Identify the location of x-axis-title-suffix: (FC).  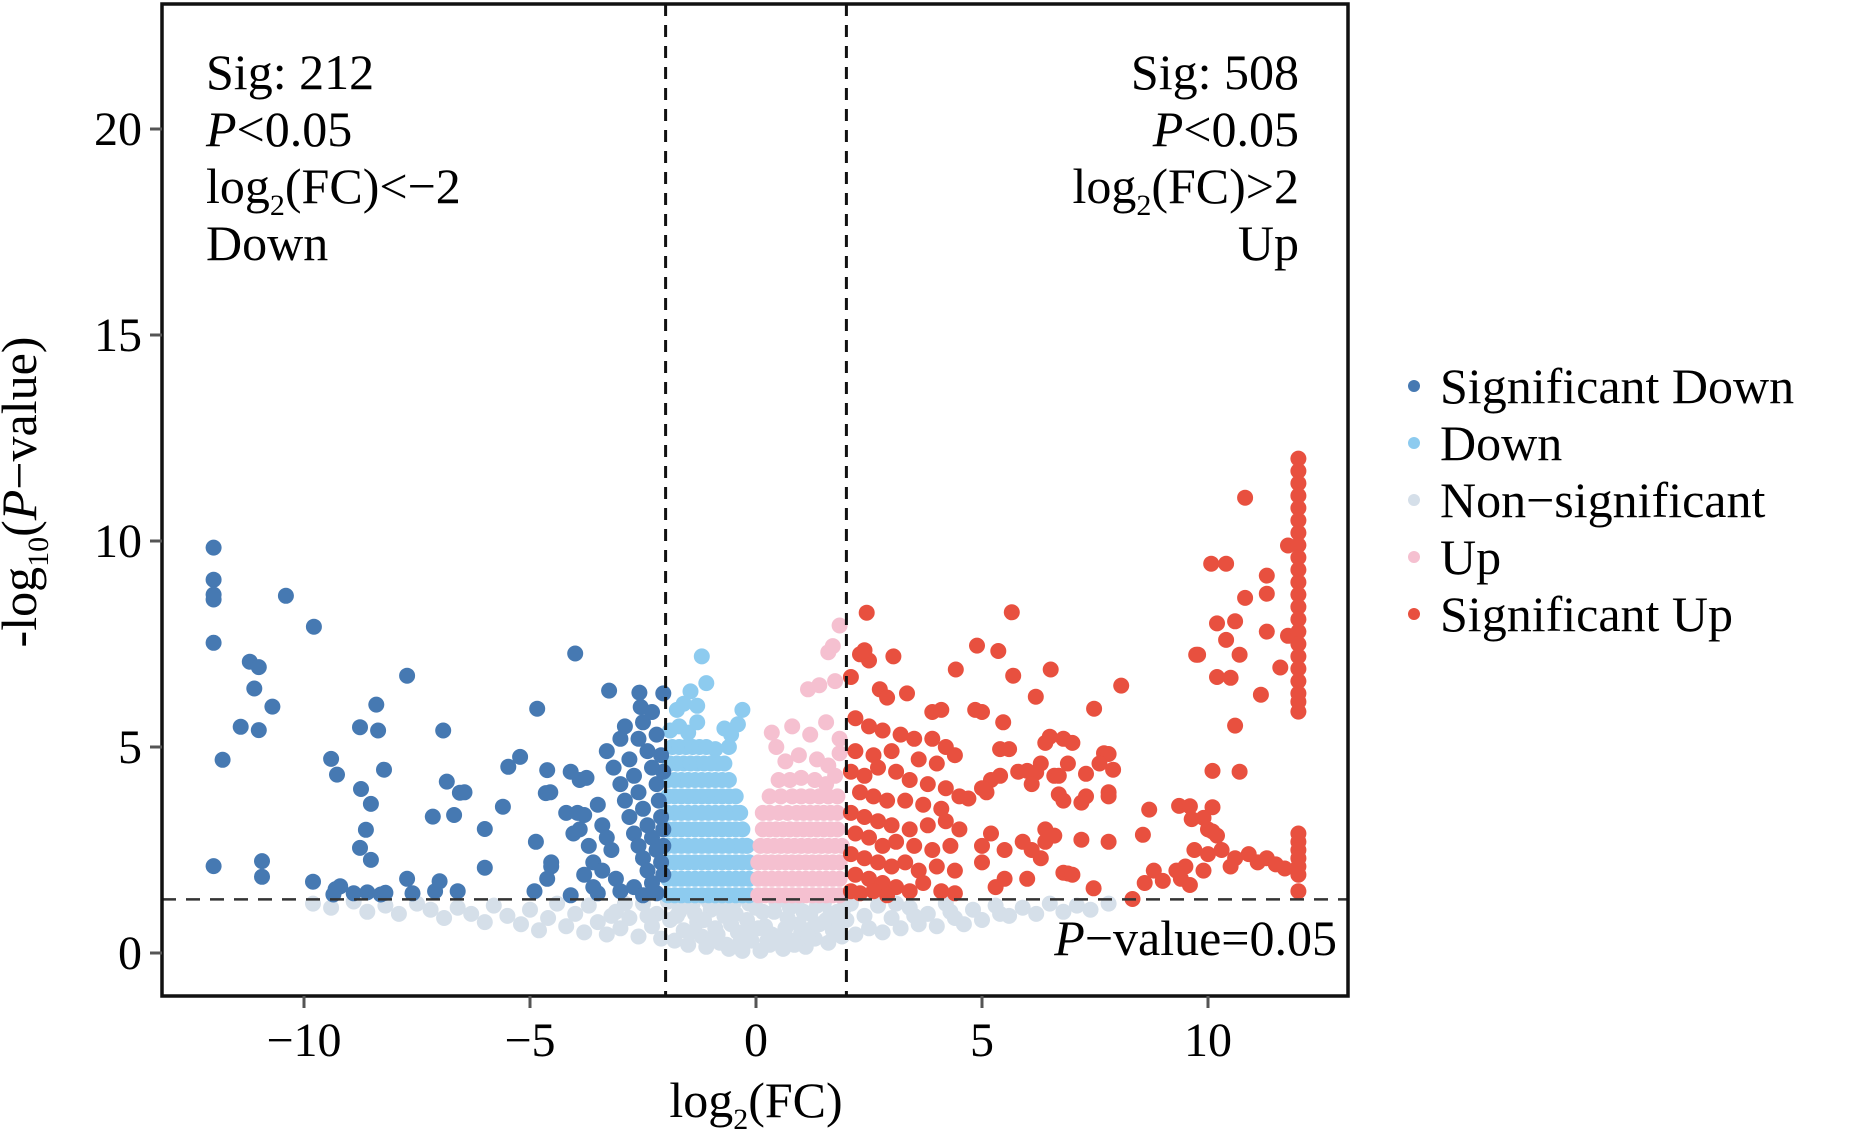
(795, 1100).